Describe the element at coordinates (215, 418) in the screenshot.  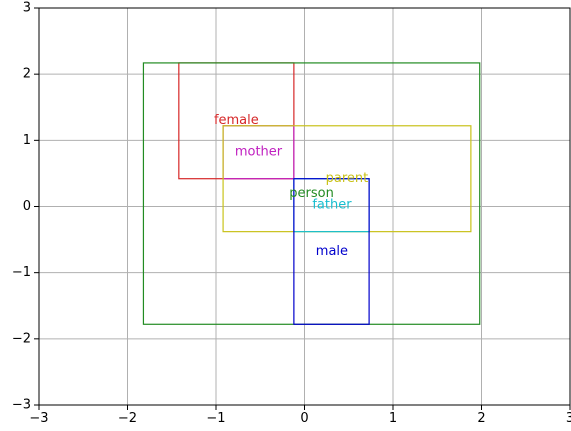
I see `x-tick-label: −1` at that location.